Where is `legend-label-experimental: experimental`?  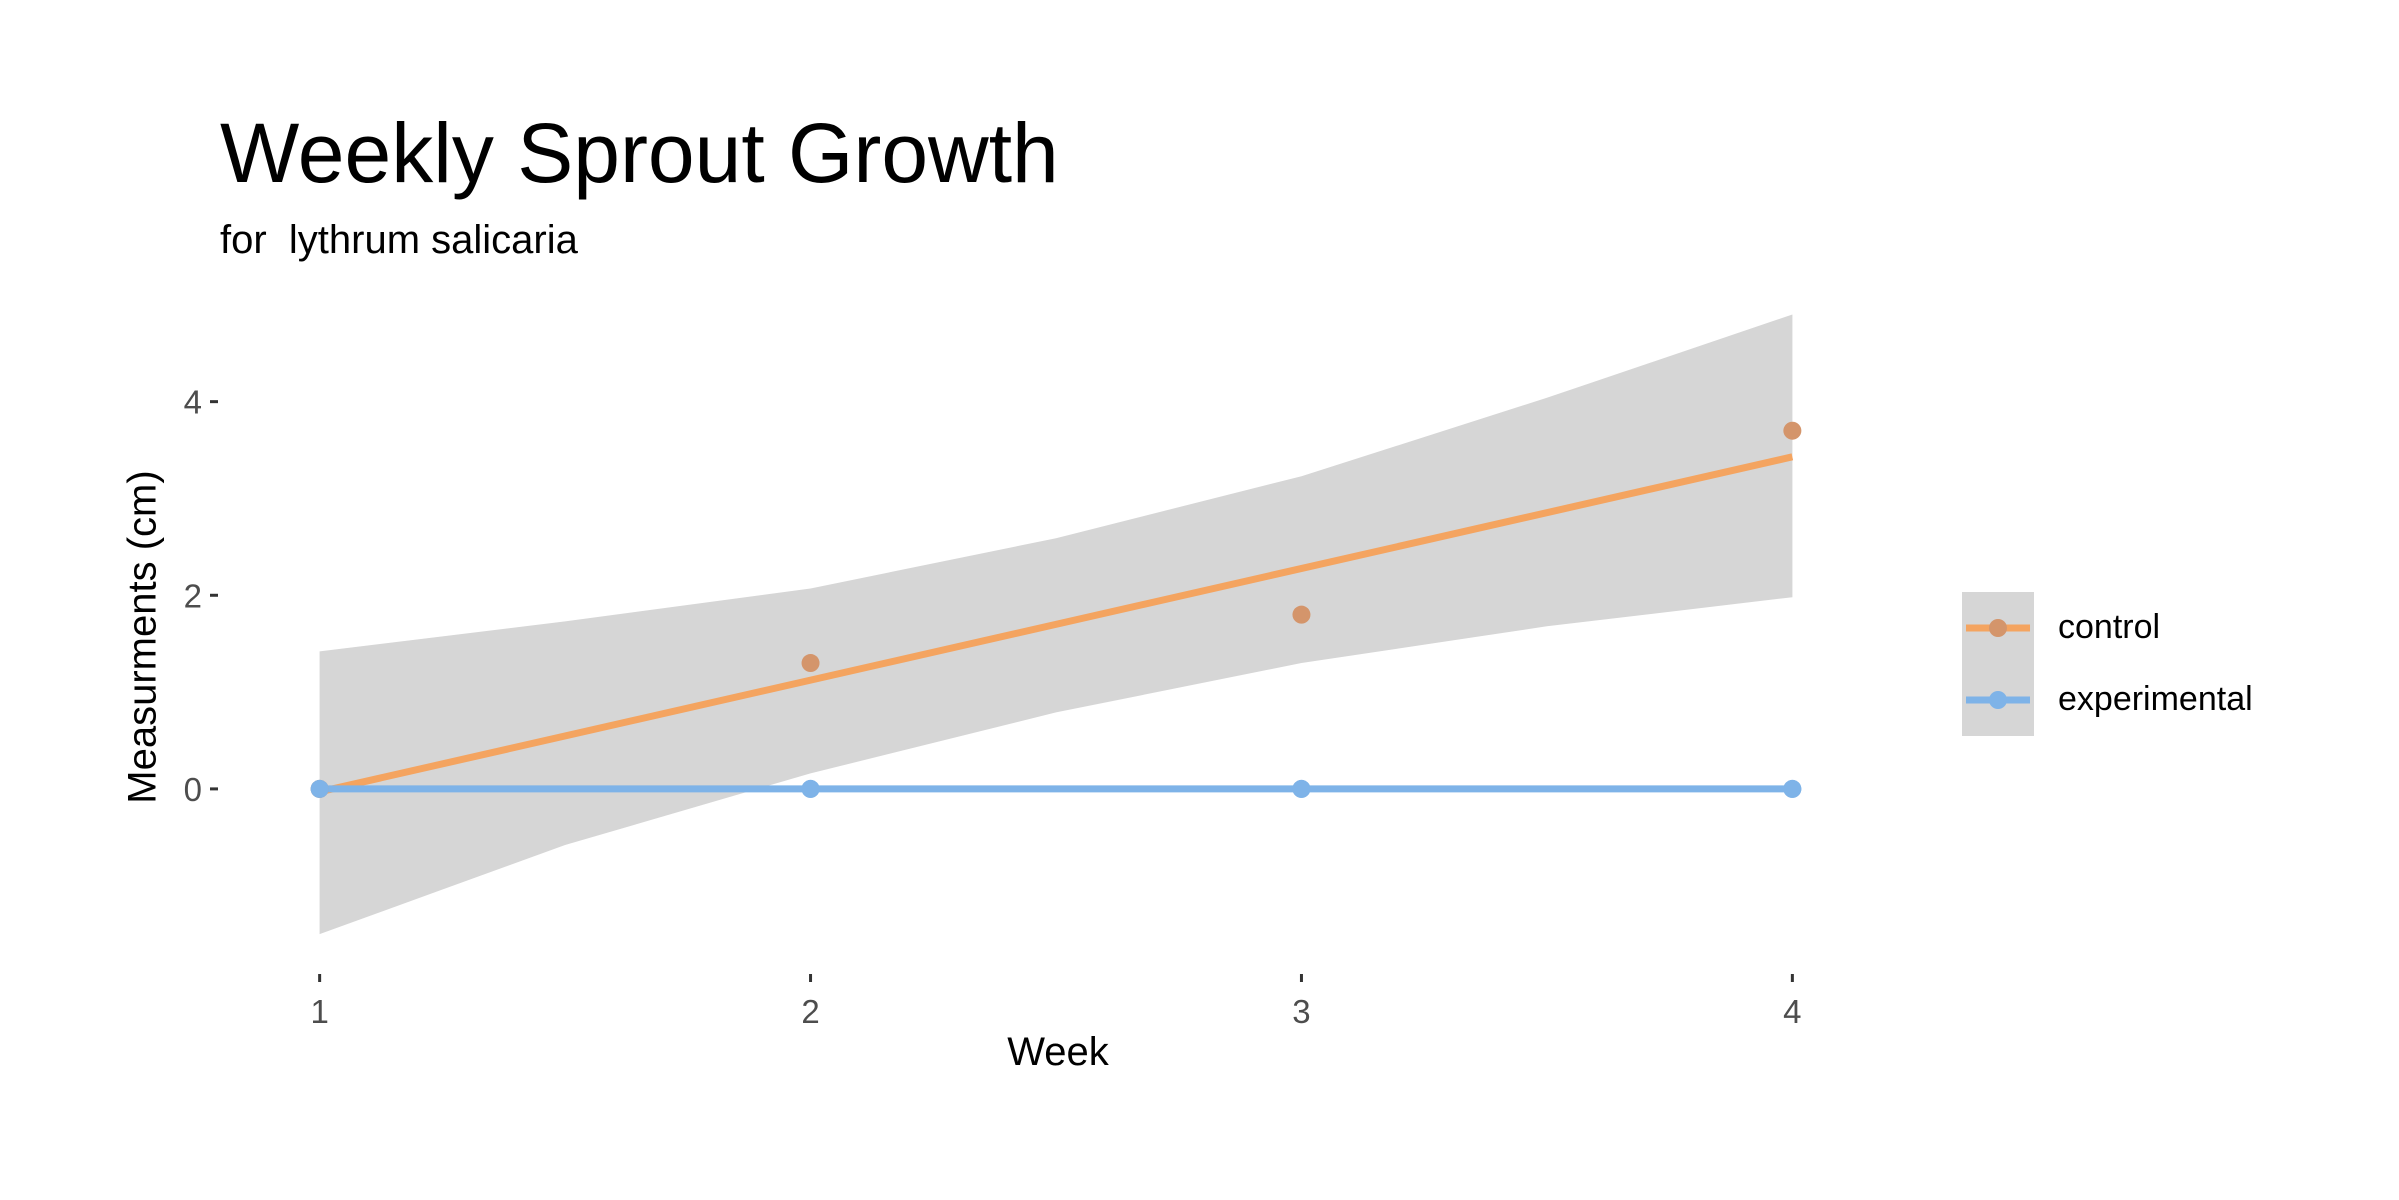 legend-label-experimental: experimental is located at coordinates (2155, 699).